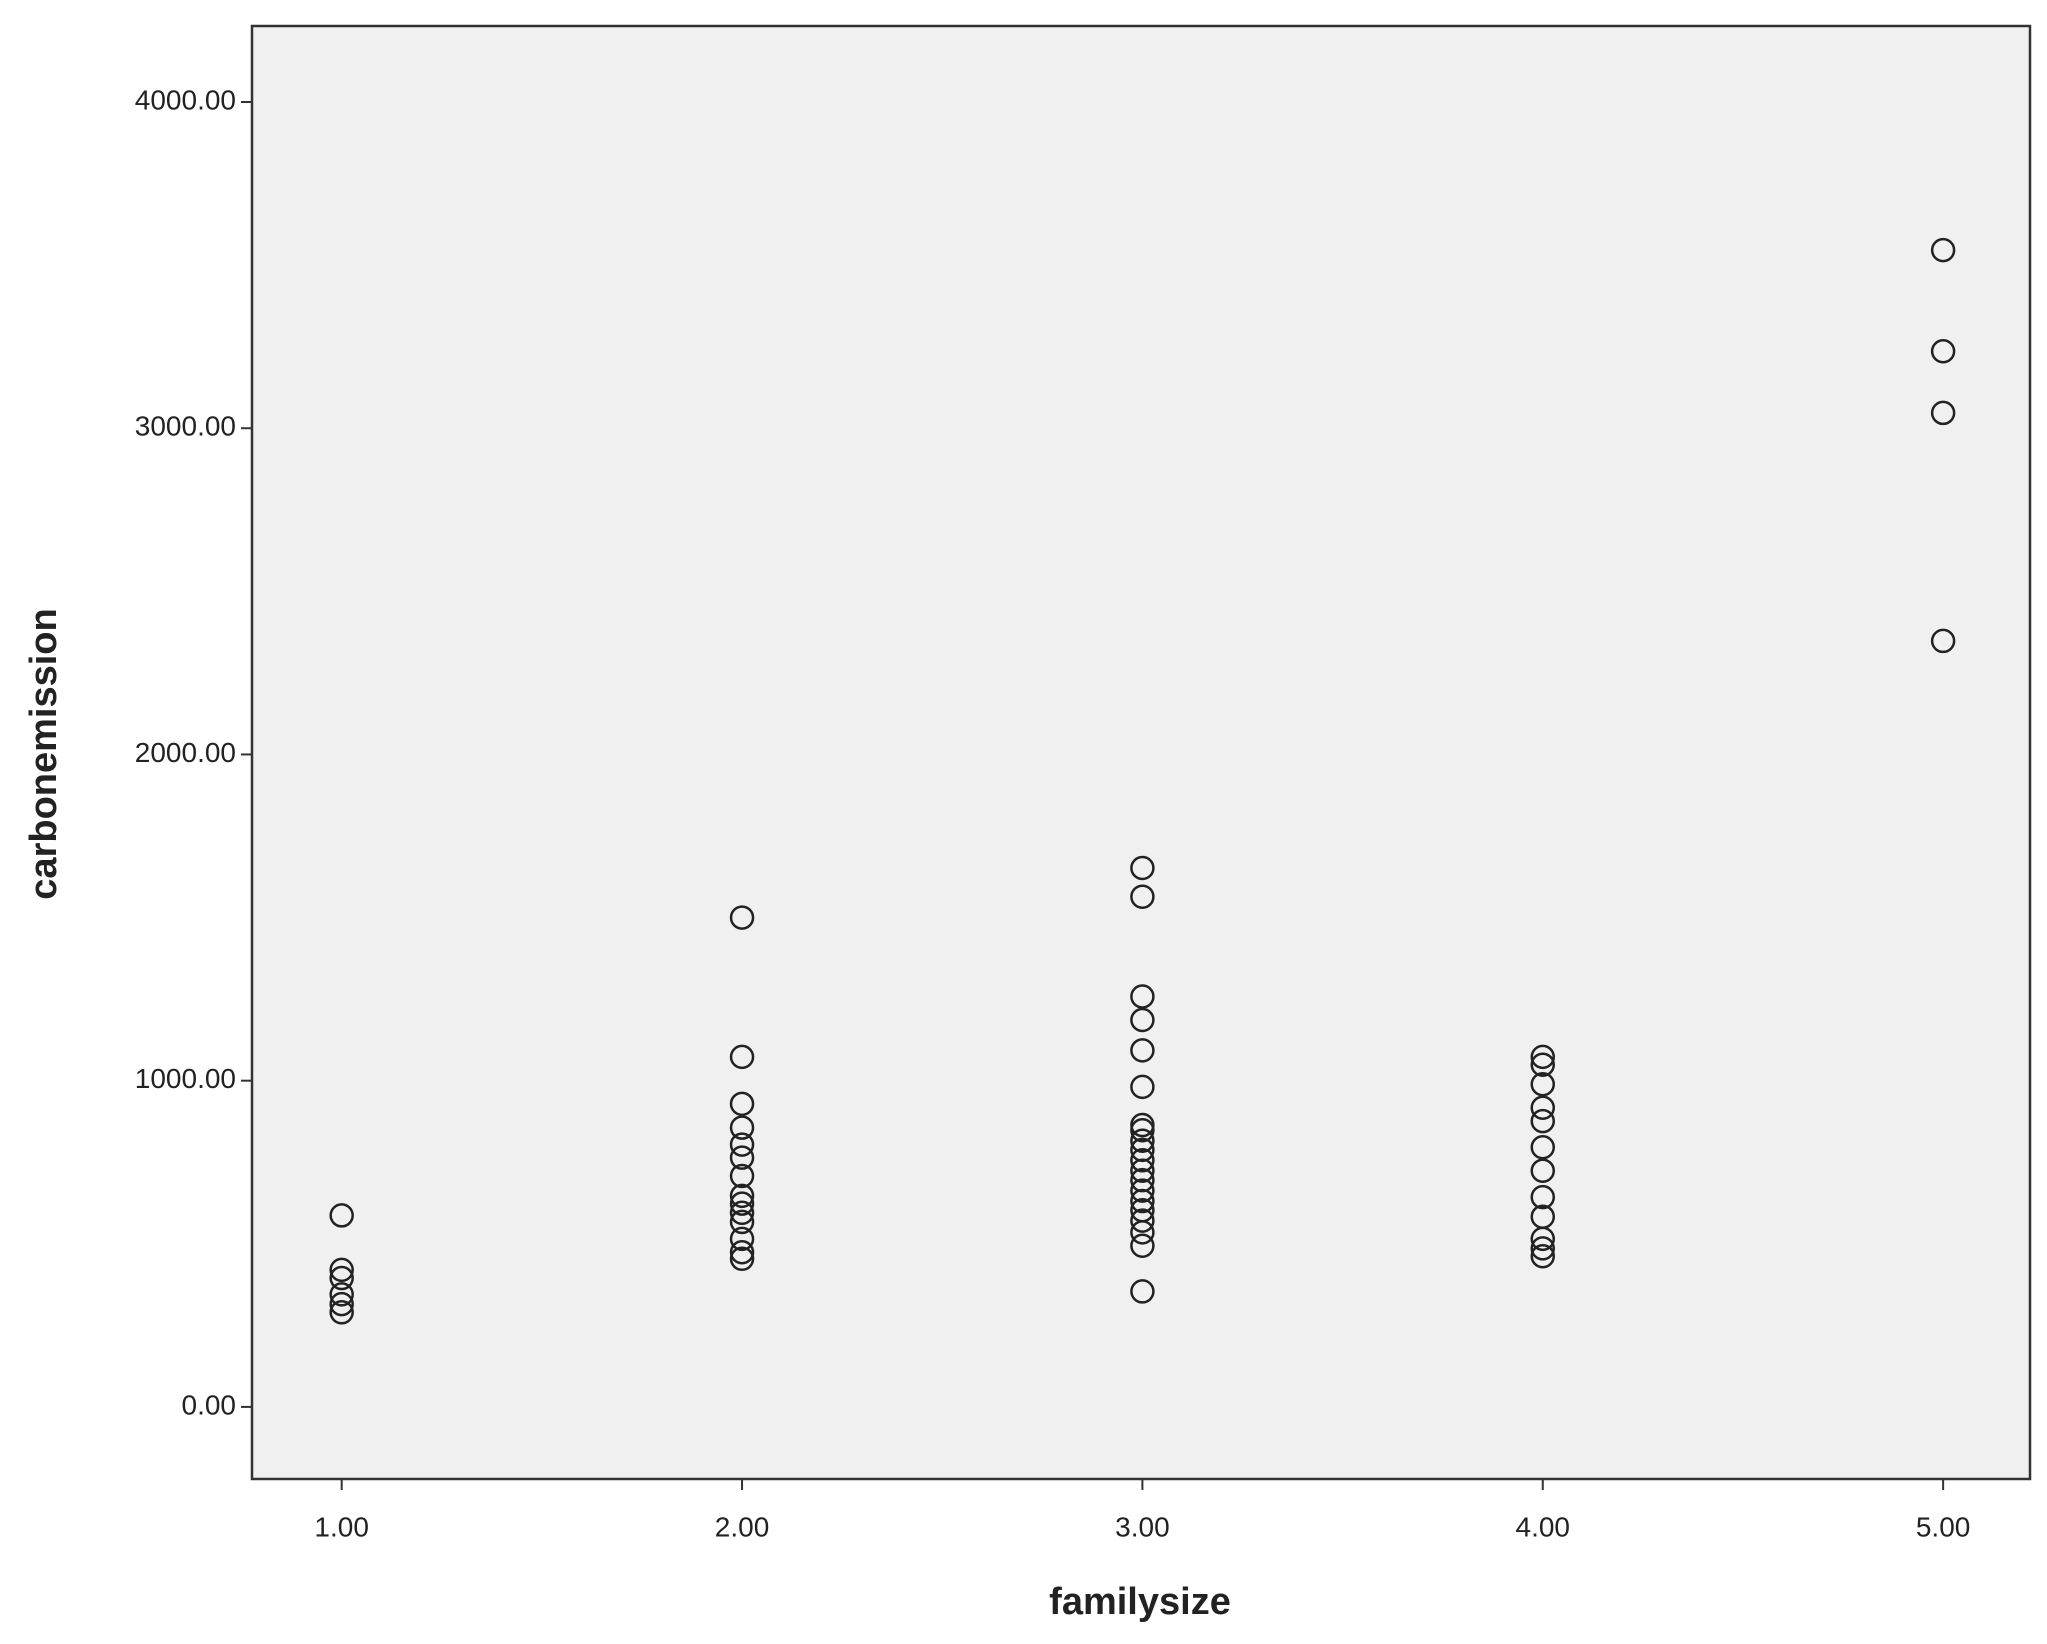 The width and height of the screenshot is (2047, 1644). What do you see at coordinates (742, 1526) in the screenshot?
I see `x-tick-label: 2.00` at bounding box center [742, 1526].